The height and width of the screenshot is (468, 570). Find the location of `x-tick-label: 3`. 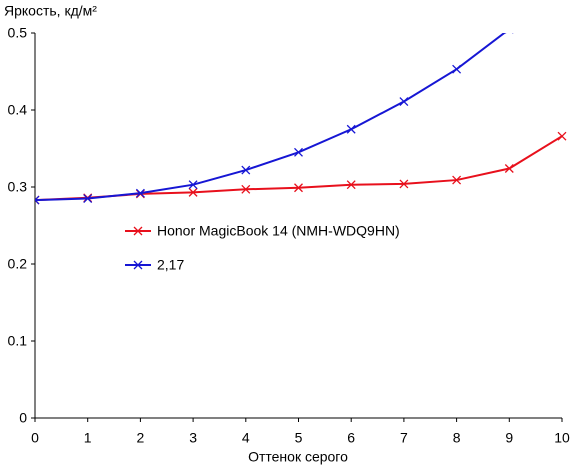

x-tick-label: 3 is located at coordinates (193, 438).